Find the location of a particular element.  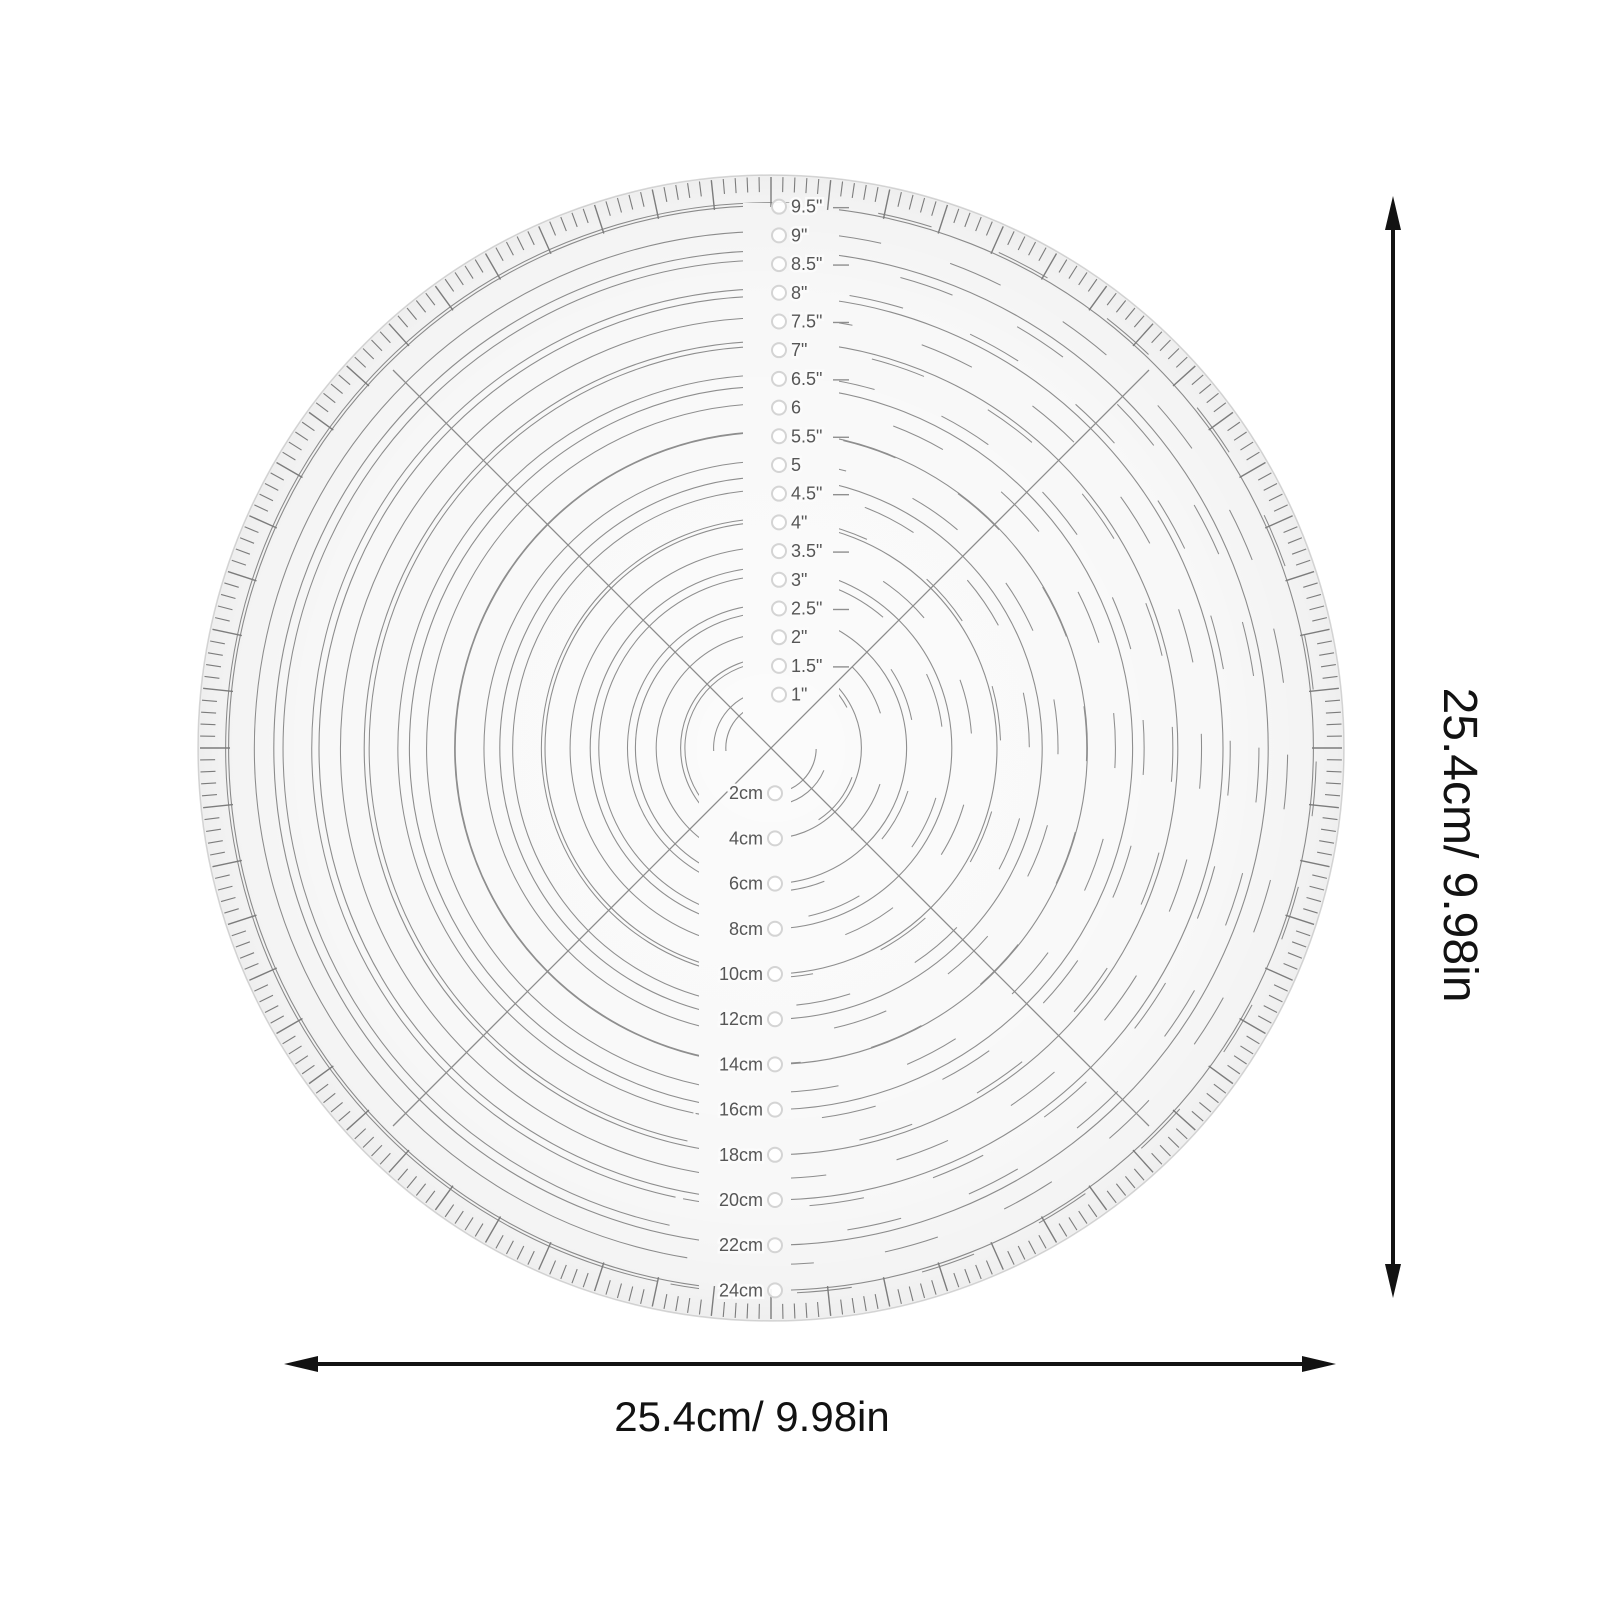

inch-label: 6 is located at coordinates (796, 408).